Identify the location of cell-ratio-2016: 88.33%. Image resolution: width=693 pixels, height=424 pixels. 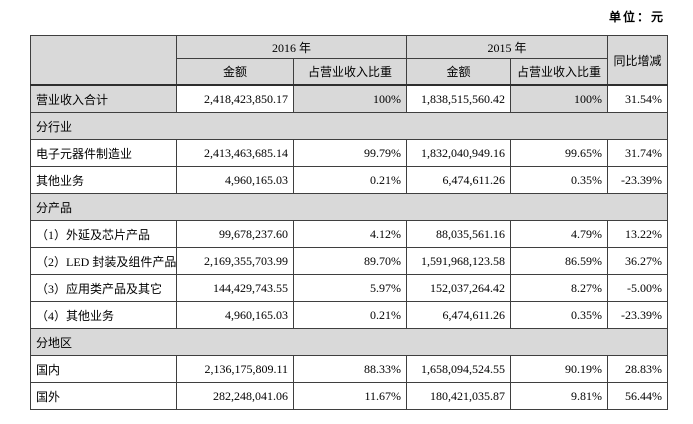
(350, 369).